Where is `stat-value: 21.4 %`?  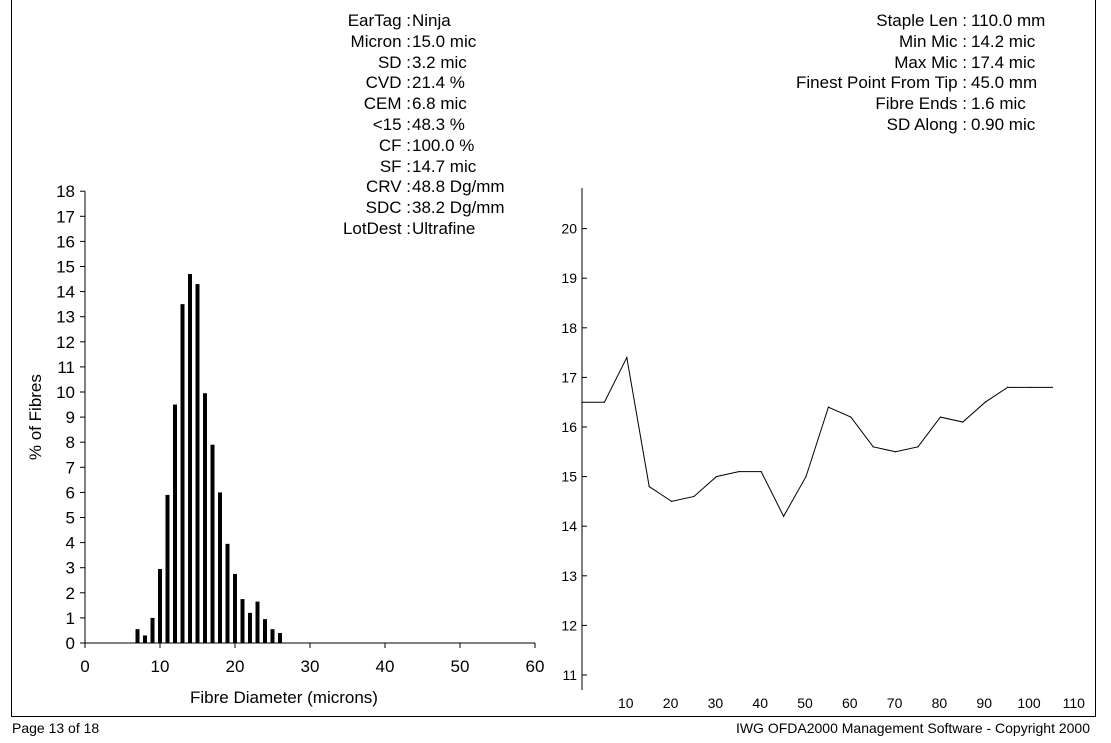 stat-value: 21.4 % is located at coordinates (438, 83).